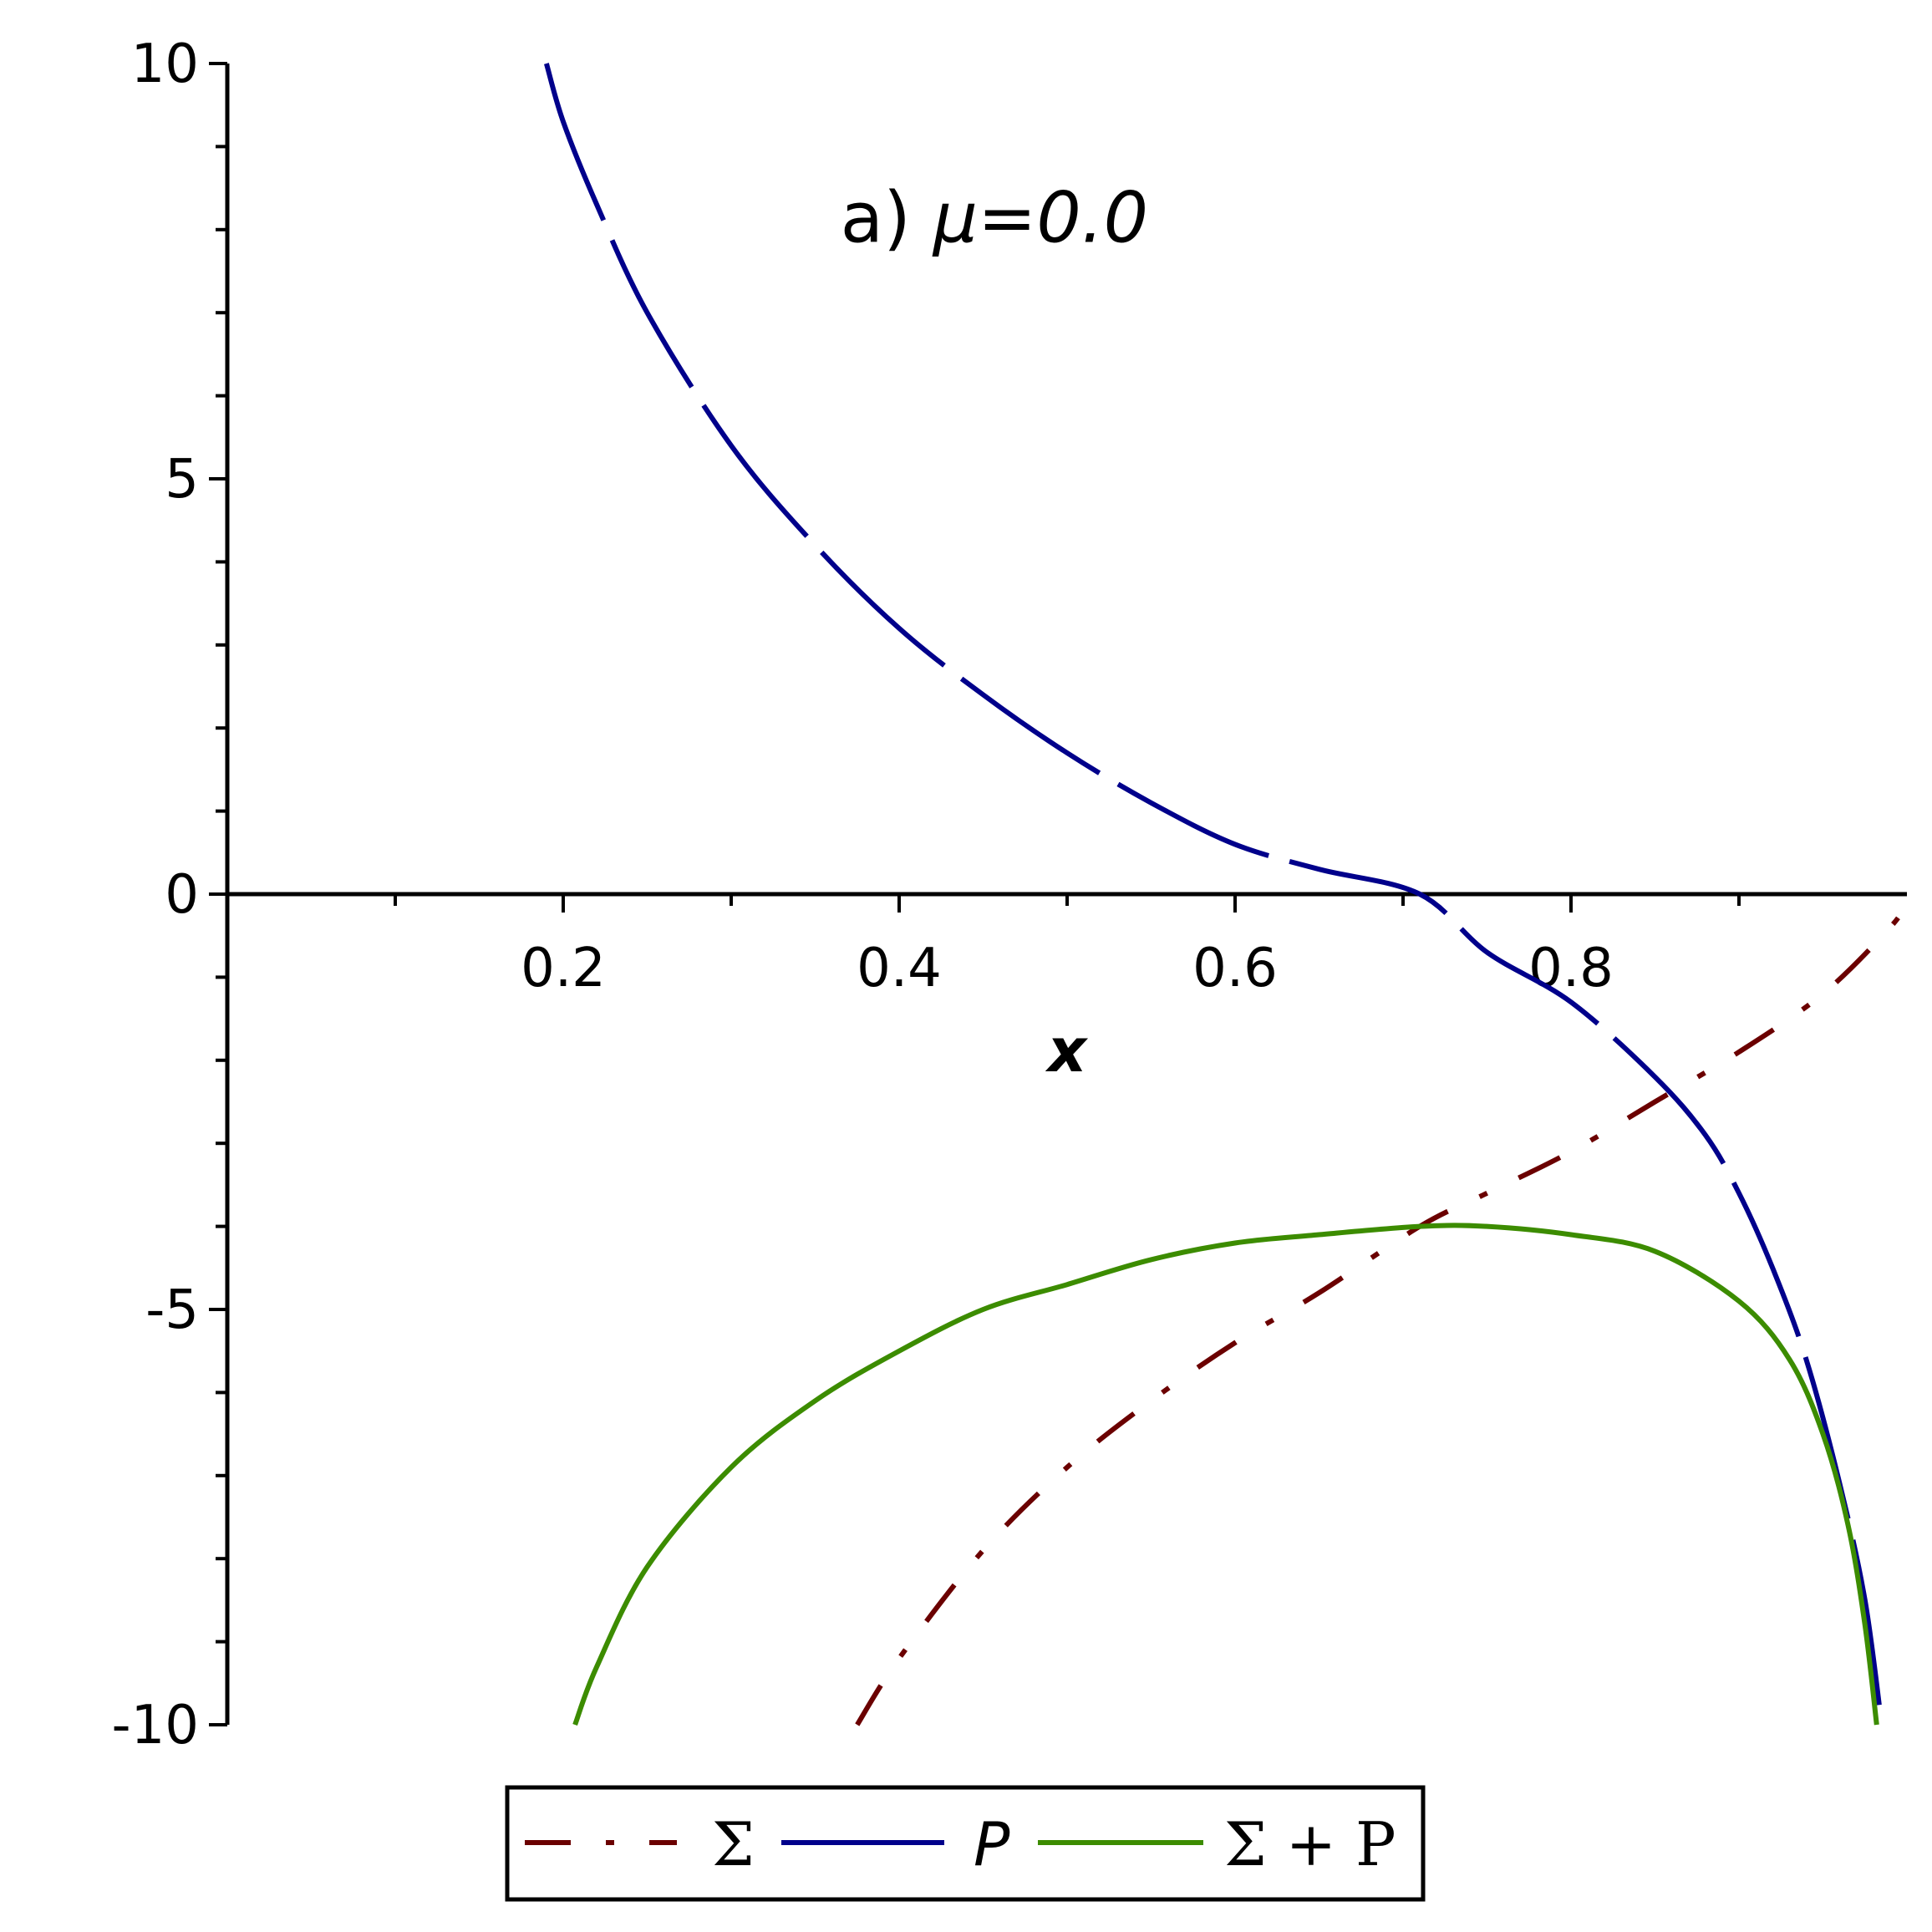  Describe the element at coordinates (165, 64) in the screenshot. I see `y-tick-label: 10` at that location.